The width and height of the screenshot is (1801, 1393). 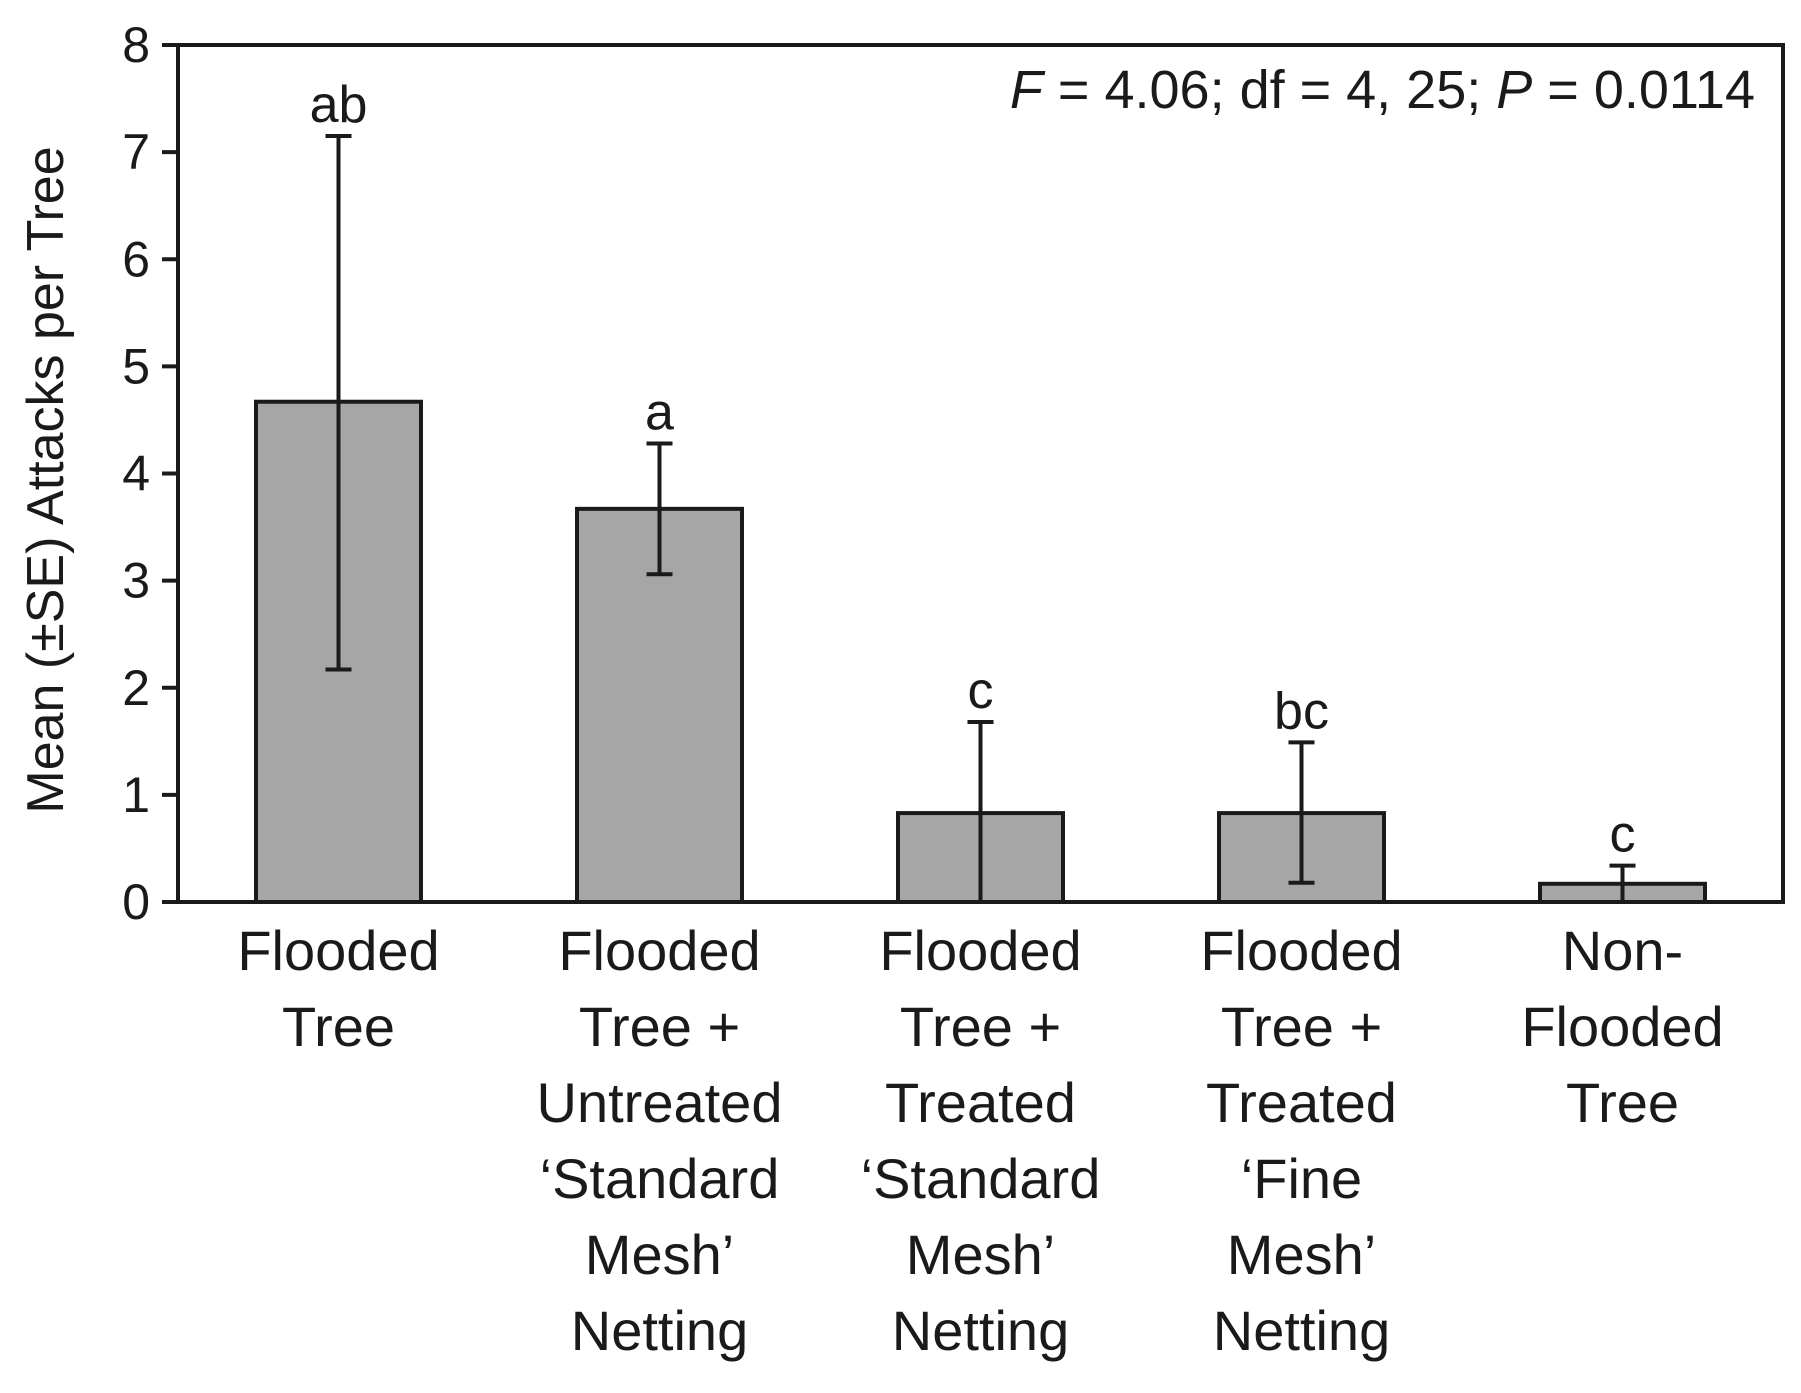 What do you see at coordinates (1622, 1026) in the screenshot?
I see `category-label-5-line-2: Flooded` at bounding box center [1622, 1026].